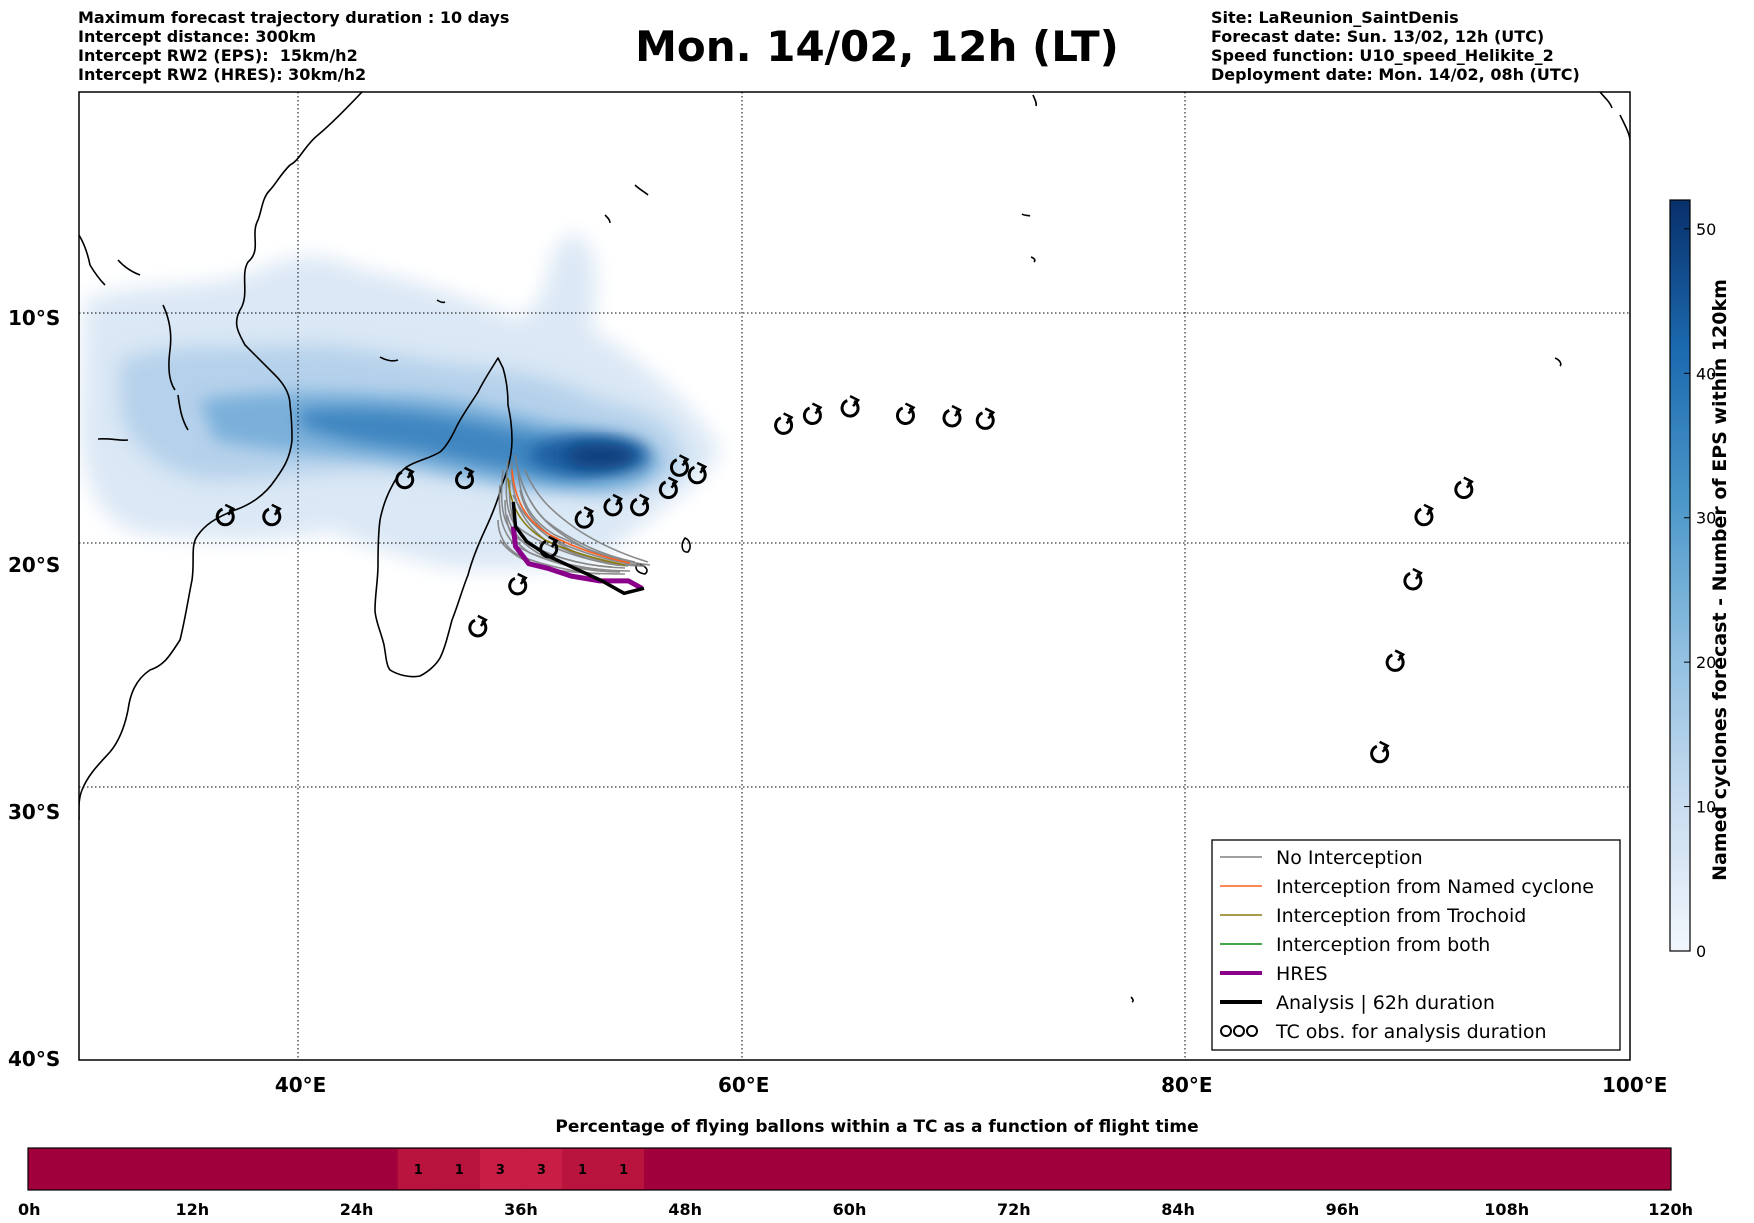  I want to click on legend-entry: Interception from both, so click(1355, 945).